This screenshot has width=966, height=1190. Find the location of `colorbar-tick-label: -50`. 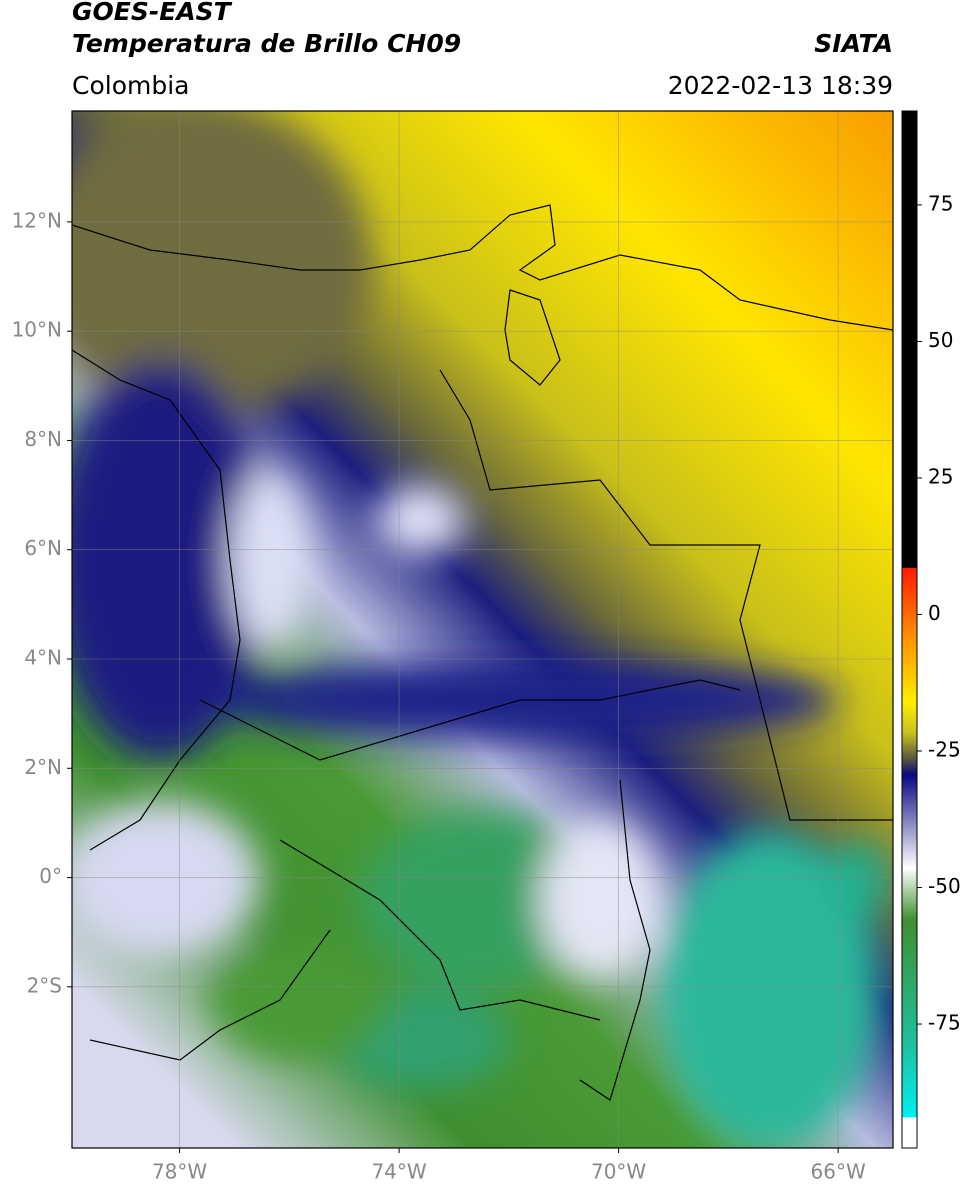

colorbar-tick-label: -50 is located at coordinates (944, 886).